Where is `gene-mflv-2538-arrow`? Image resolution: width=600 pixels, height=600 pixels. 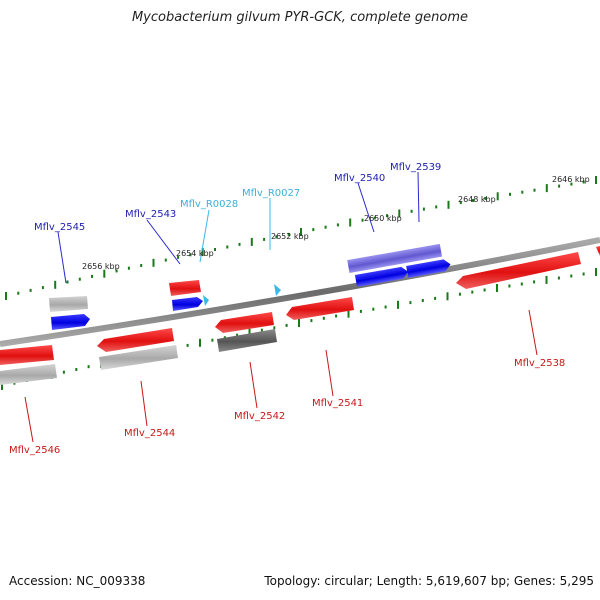 gene-mflv-2538-arrow is located at coordinates (518, 270).